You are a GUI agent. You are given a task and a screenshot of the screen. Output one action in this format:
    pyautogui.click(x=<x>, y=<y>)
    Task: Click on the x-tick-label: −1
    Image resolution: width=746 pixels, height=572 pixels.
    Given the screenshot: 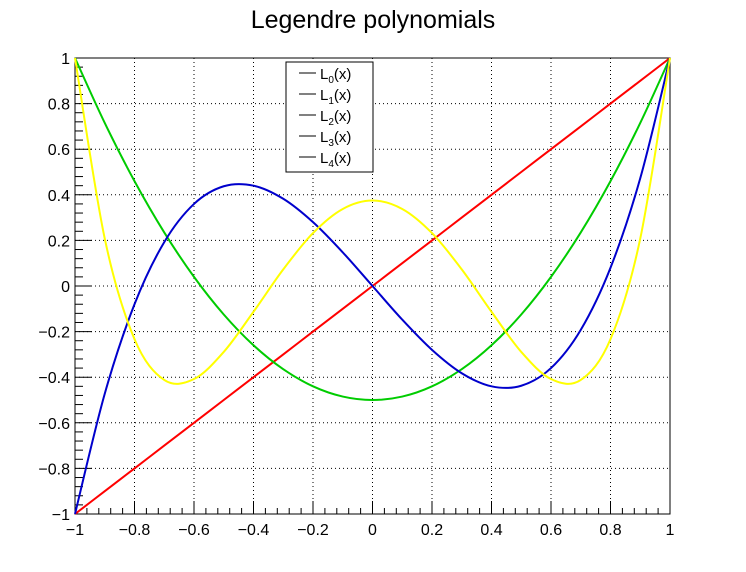 What is the action you would take?
    pyautogui.click(x=75, y=530)
    